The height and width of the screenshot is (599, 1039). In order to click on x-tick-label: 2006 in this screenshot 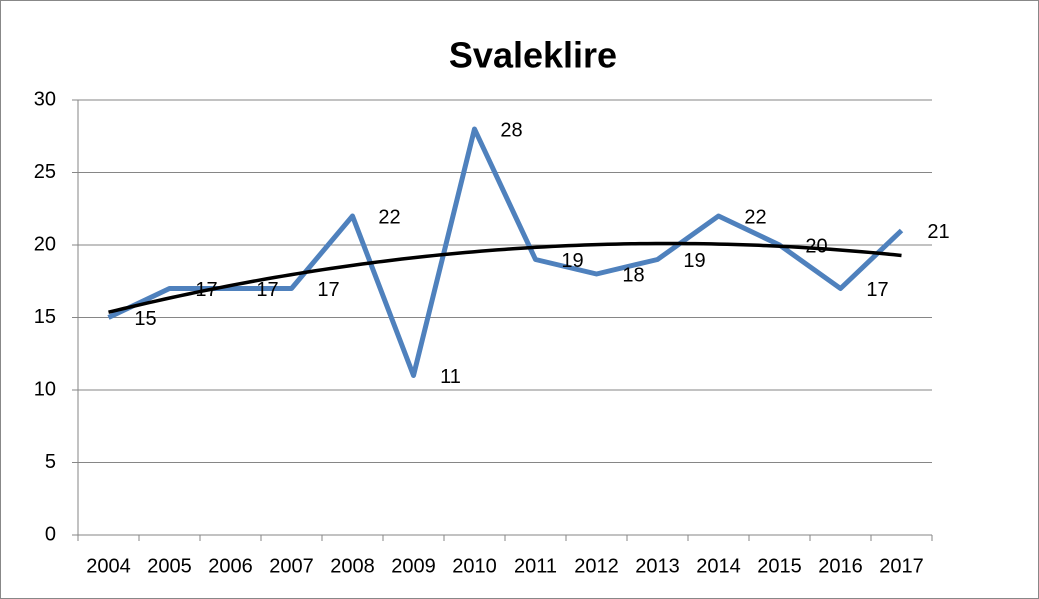, I will do `click(230, 566)`.